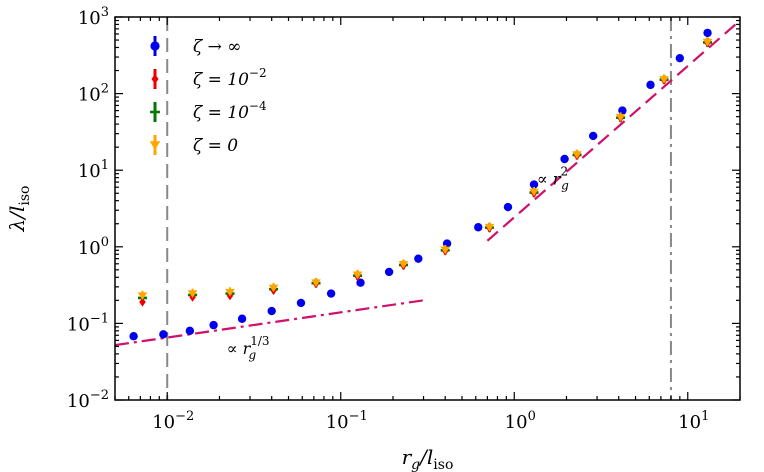 This screenshot has width=764, height=472. I want to click on axis-slash: /l, so click(425, 457).